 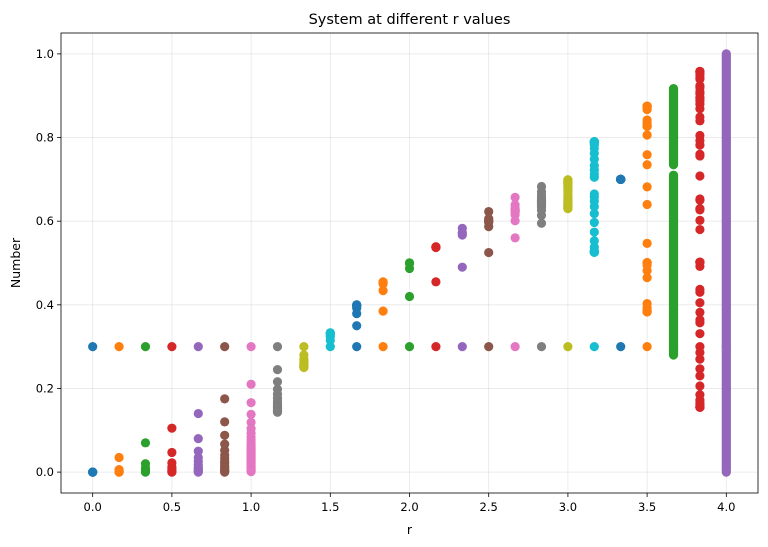 I want to click on data-band, so click(x=673, y=127).